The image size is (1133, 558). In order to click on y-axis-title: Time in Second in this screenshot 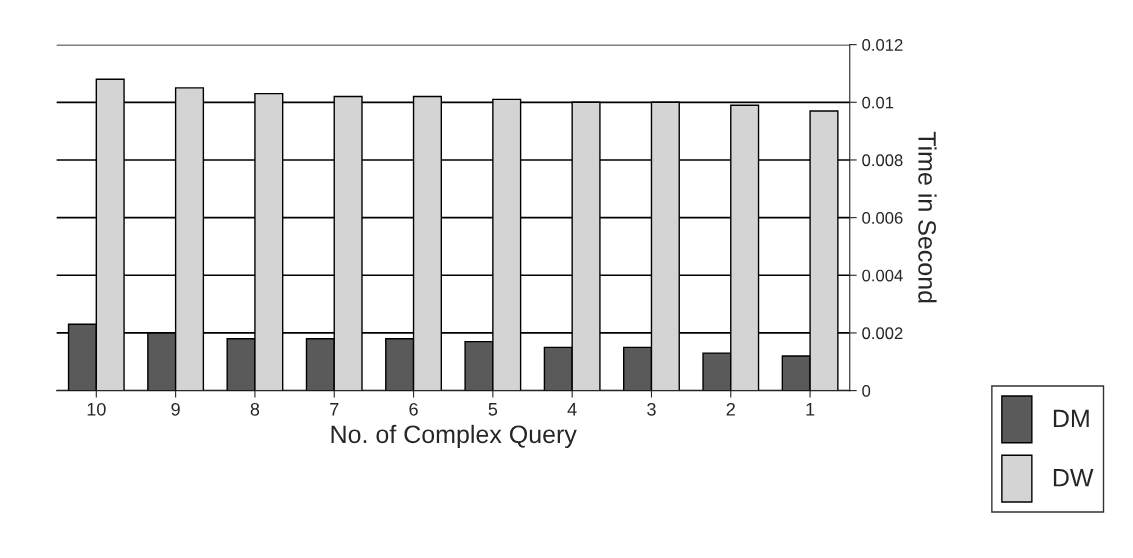, I will do `click(927, 217)`.